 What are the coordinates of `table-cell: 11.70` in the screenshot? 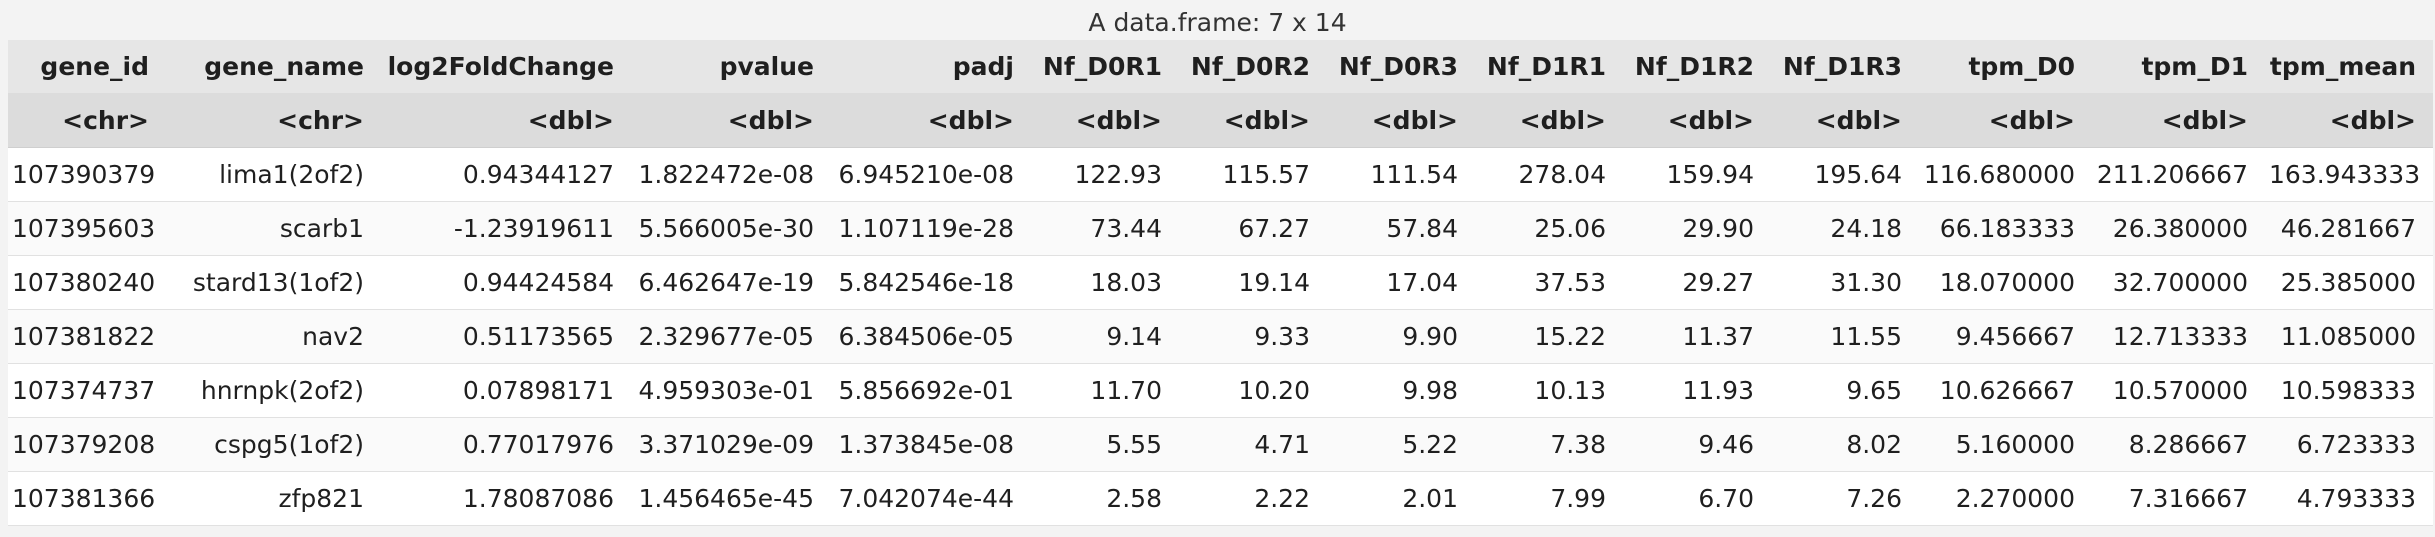 It's located at (1105, 390).